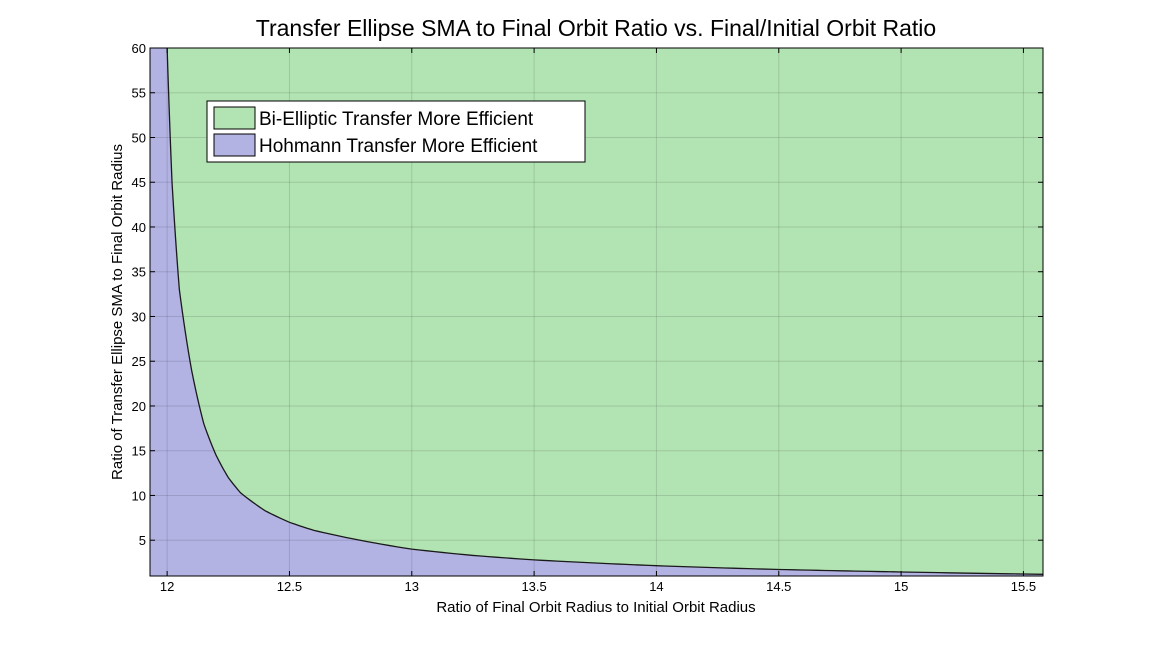 The image size is (1152, 648). What do you see at coordinates (139, 137) in the screenshot?
I see `y-tick-label: 50` at bounding box center [139, 137].